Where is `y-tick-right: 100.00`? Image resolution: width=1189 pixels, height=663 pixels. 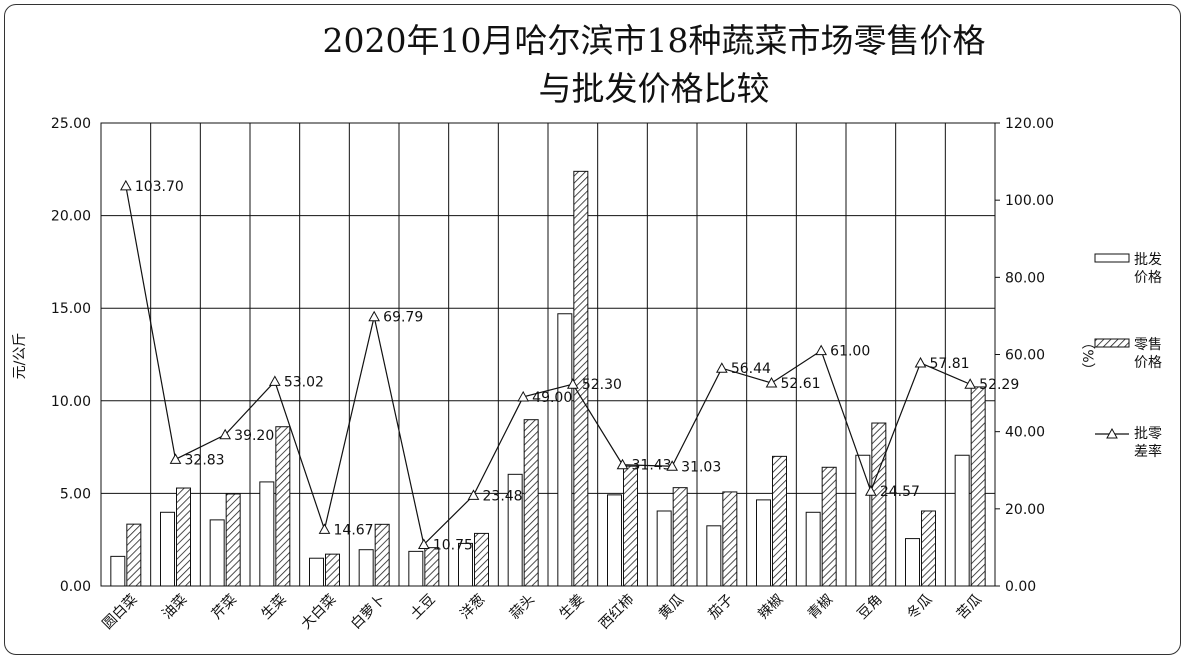
y-tick-right: 100.00 is located at coordinates (1029, 201).